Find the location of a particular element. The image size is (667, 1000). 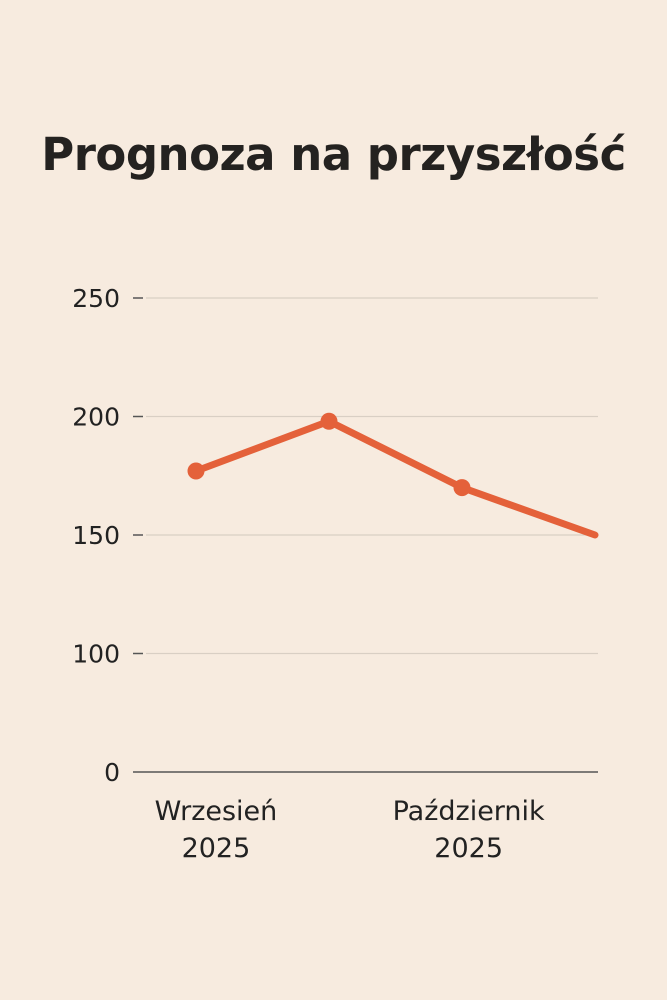

y-tick-label: 250 is located at coordinates (96, 298).